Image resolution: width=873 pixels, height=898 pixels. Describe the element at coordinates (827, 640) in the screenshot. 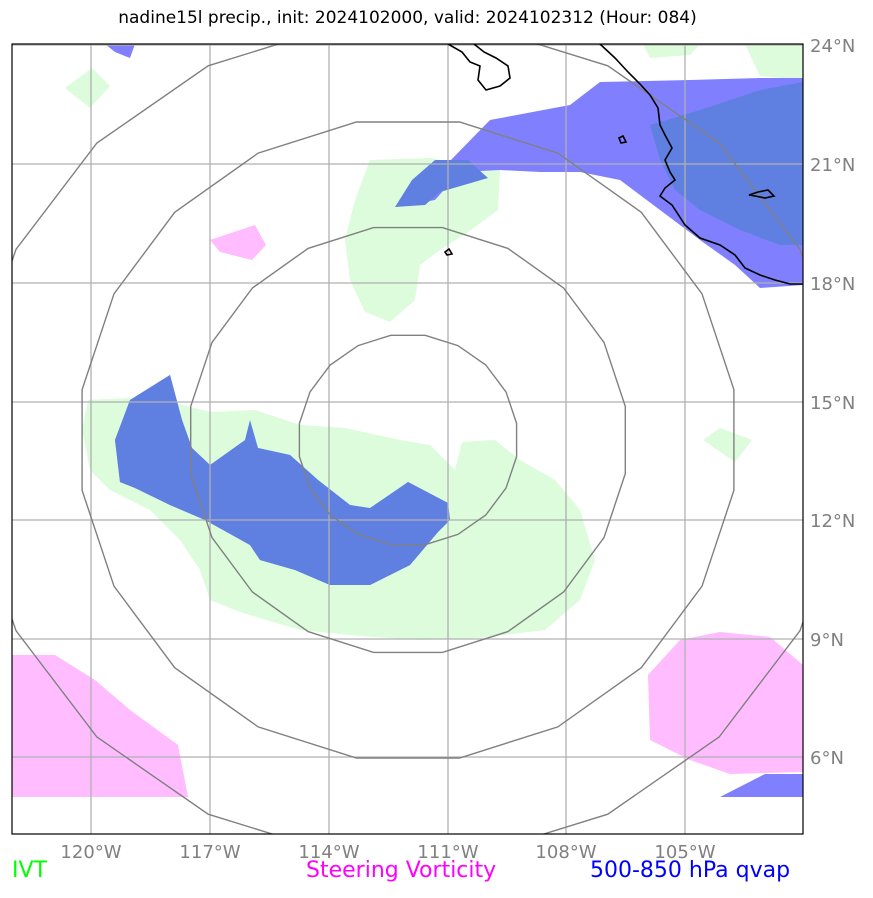

I see `latitude-tick-label: 9°N` at that location.